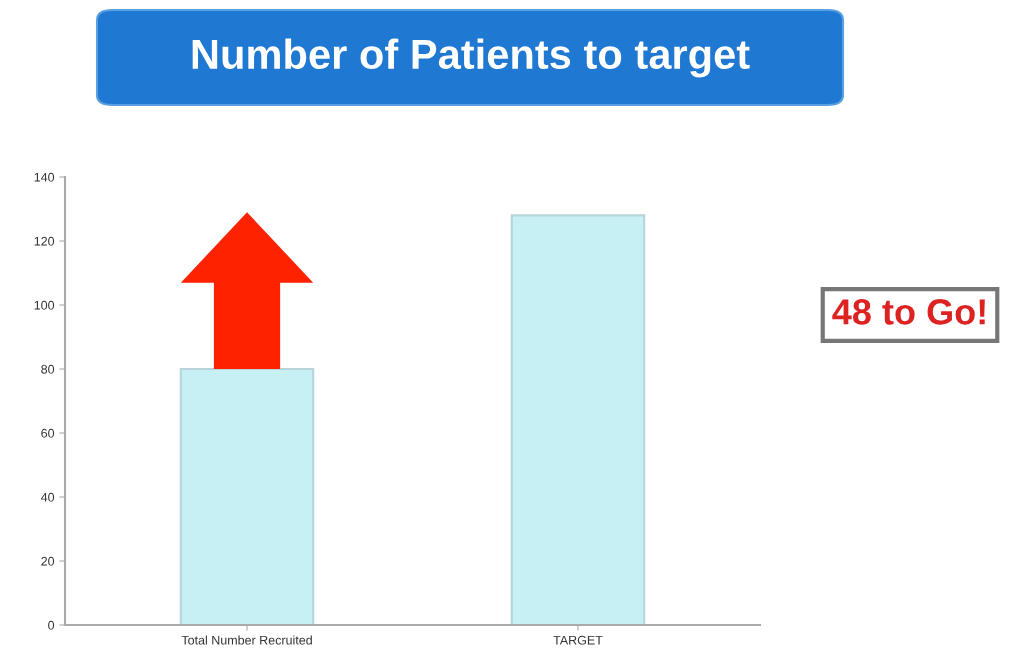 This screenshot has width=1015, height=667. I want to click on y-tick-label: 40, so click(47, 497).